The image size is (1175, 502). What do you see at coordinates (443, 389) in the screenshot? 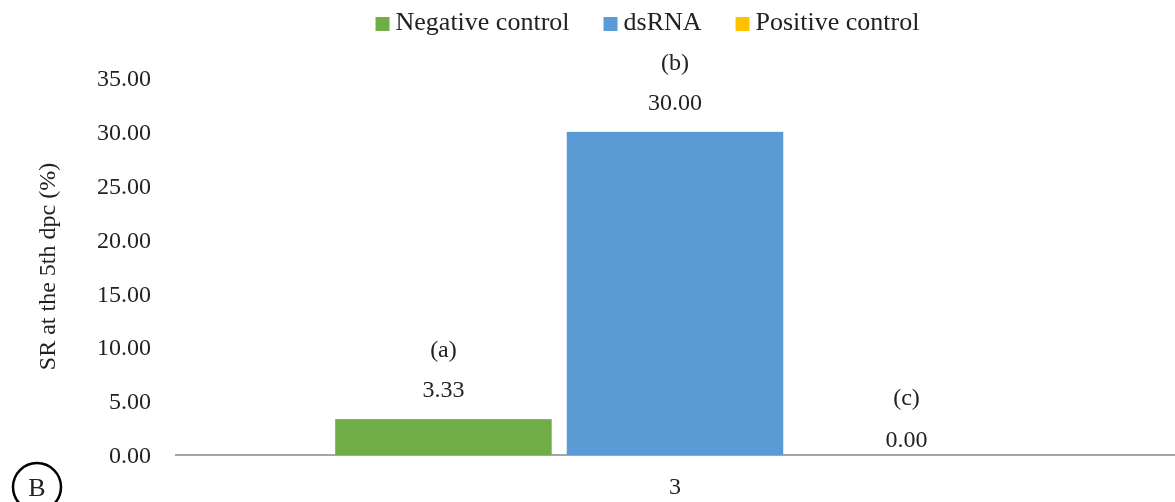
I see `data-label: 3.33` at bounding box center [443, 389].